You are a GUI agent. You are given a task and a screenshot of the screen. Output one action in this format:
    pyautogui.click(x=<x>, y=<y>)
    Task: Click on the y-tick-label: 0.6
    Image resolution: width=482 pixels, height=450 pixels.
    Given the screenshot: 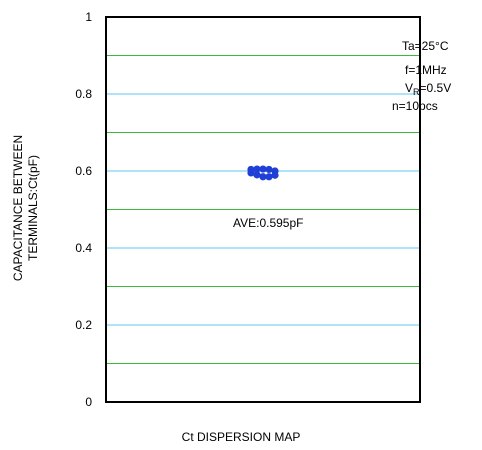 What is the action you would take?
    pyautogui.click(x=83, y=171)
    